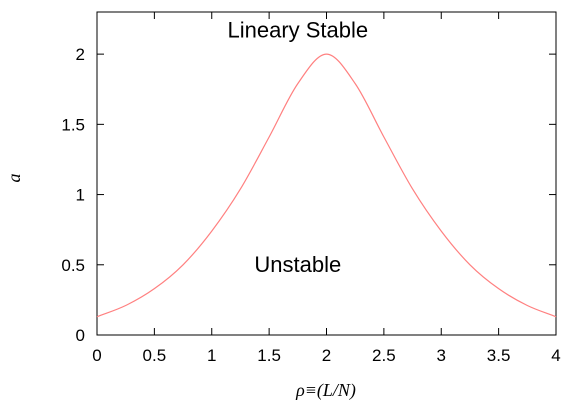  What do you see at coordinates (96, 355) in the screenshot?
I see `x-tick-label-0: 0` at bounding box center [96, 355].